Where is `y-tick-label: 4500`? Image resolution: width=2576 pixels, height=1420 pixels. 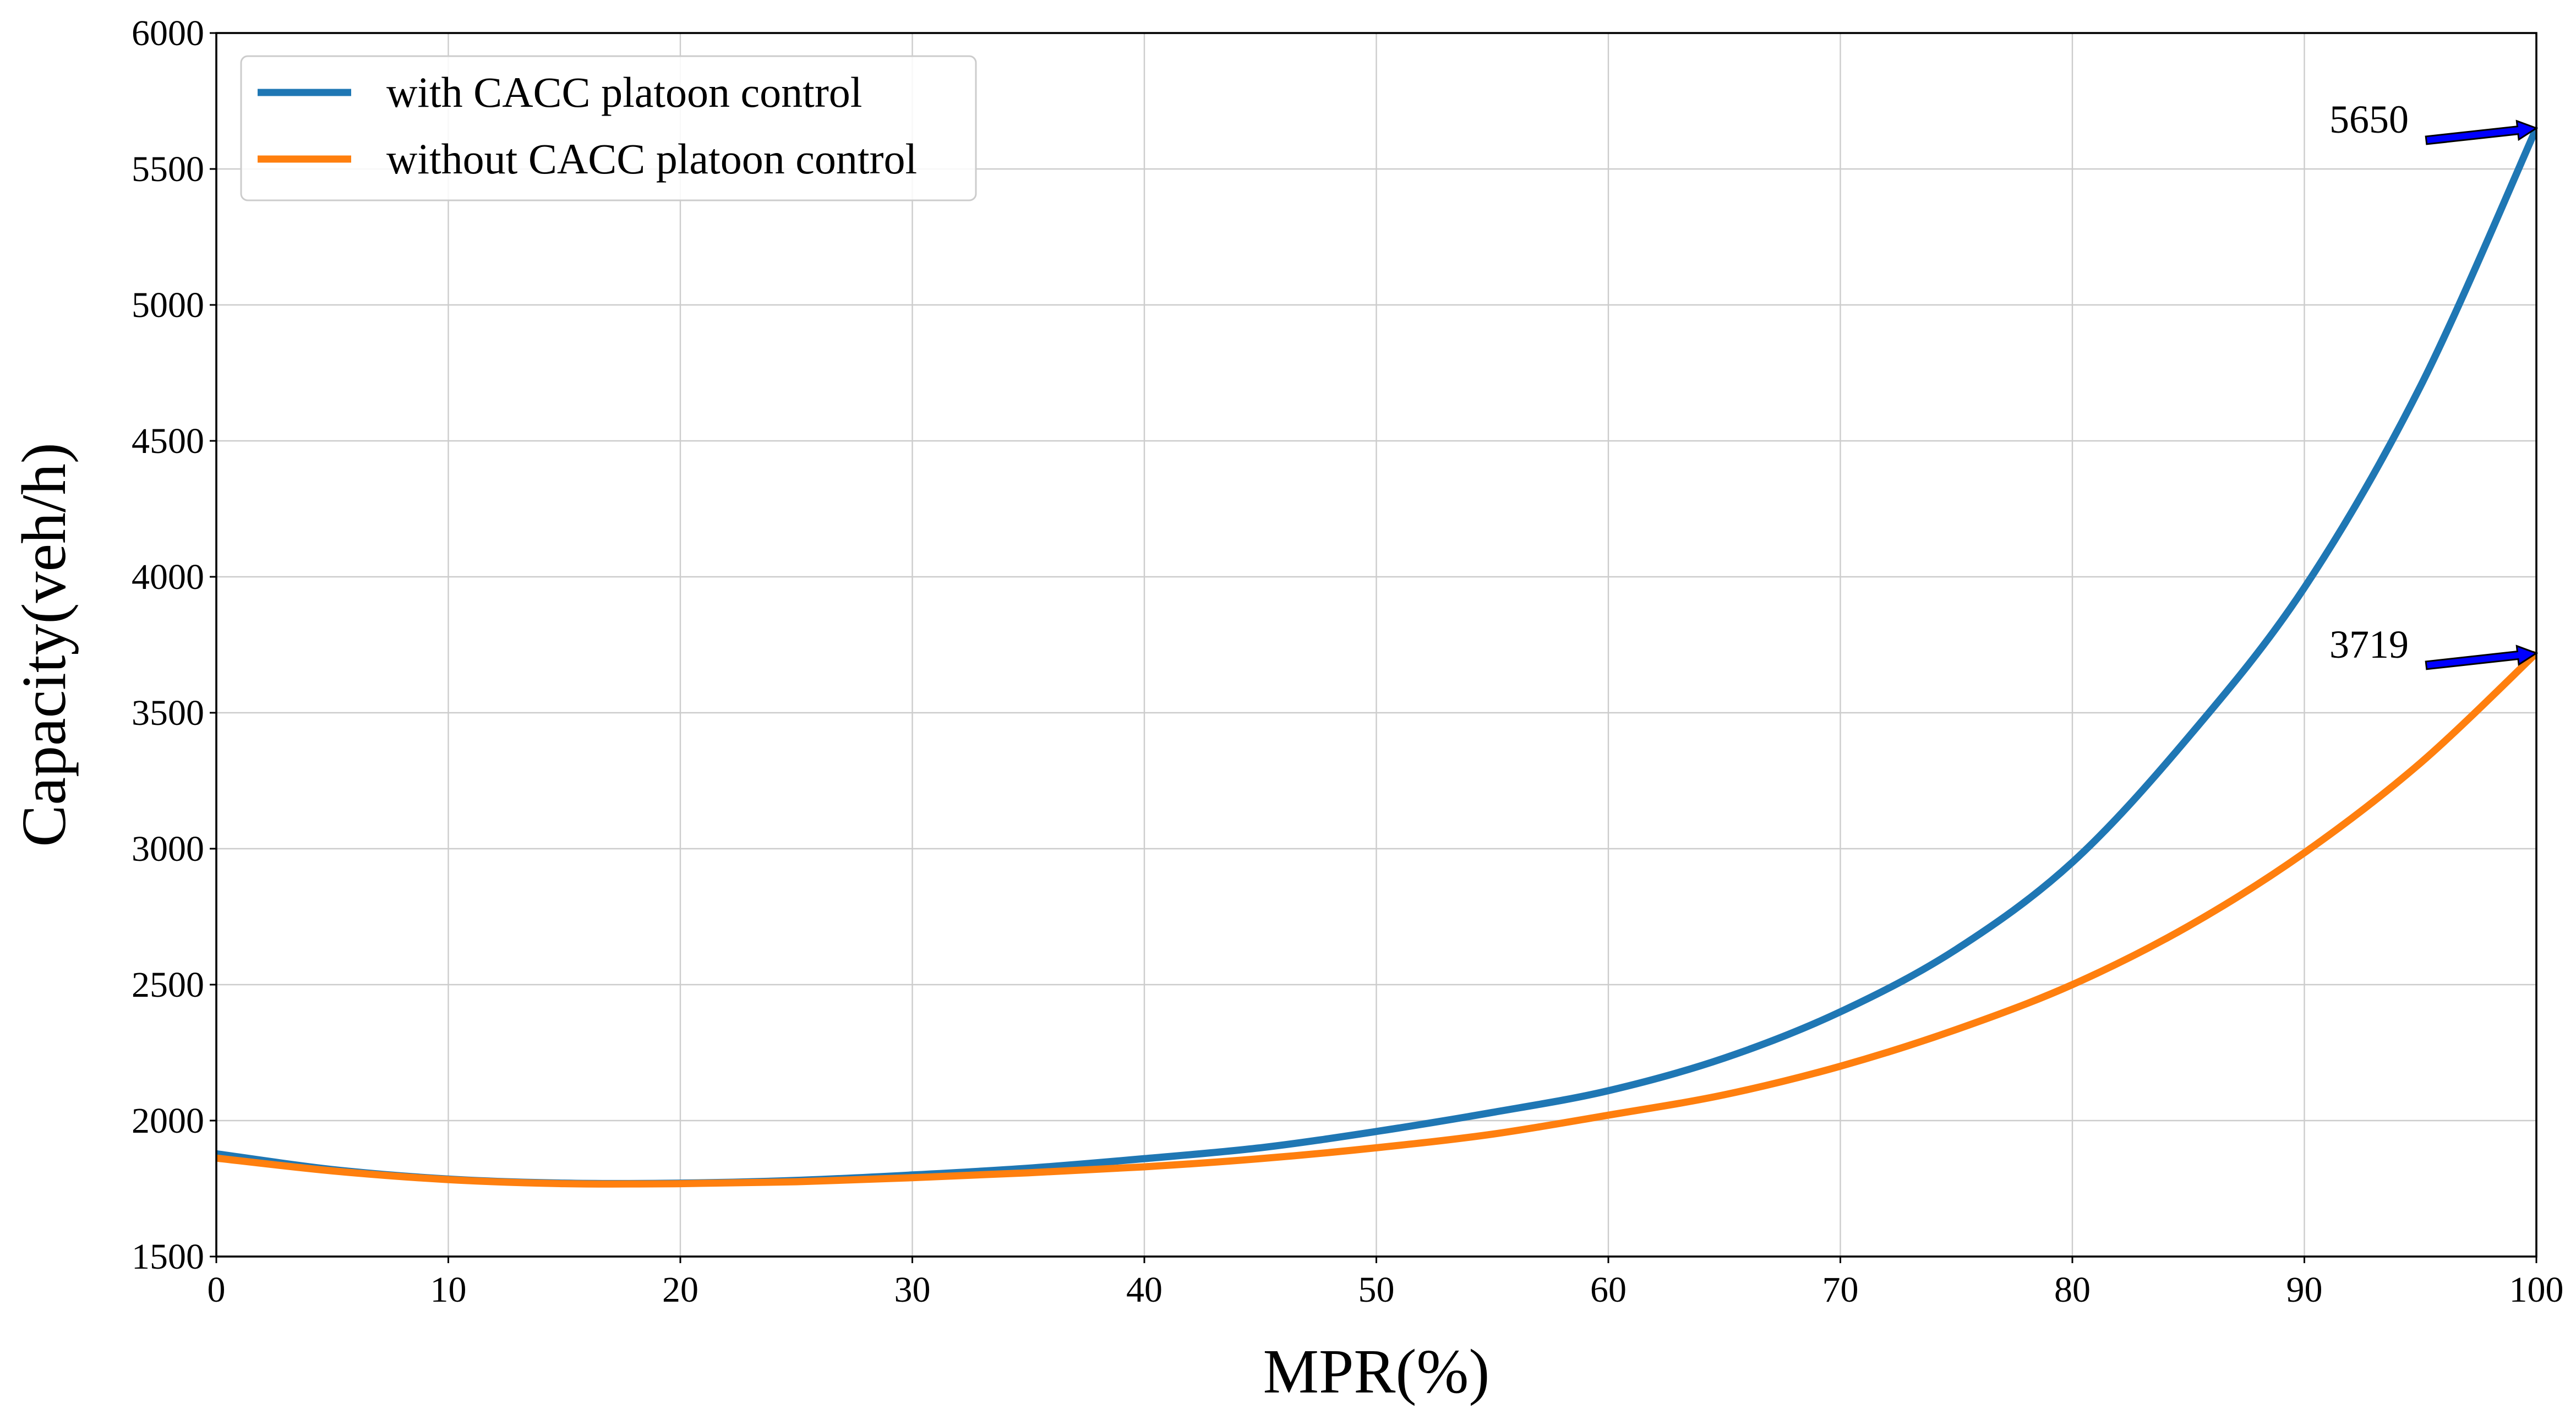 y-tick-label: 4500 is located at coordinates (168, 441).